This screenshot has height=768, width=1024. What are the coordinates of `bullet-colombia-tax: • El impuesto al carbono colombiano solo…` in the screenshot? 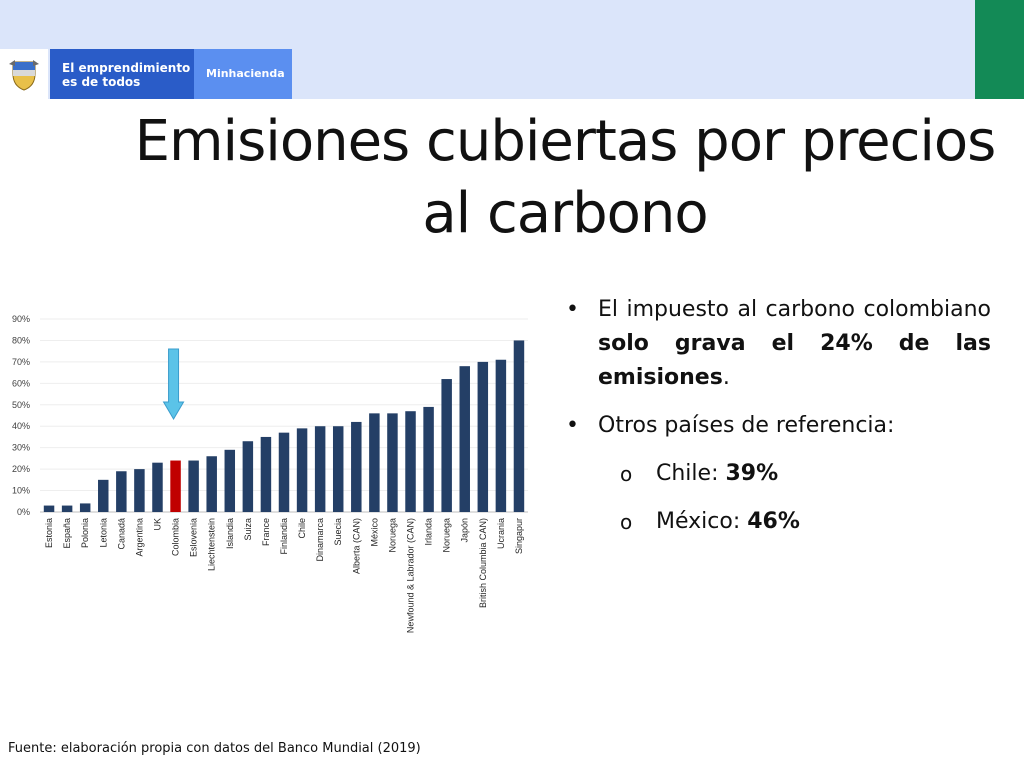 It's located at (778, 344).